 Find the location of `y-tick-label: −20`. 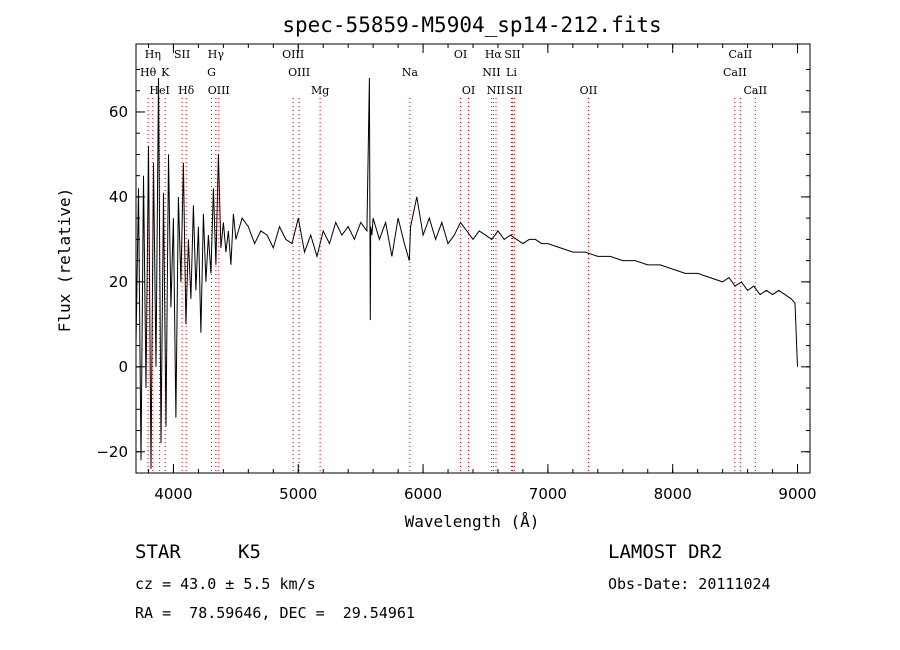

y-tick-label: −20 is located at coordinates (112, 452).